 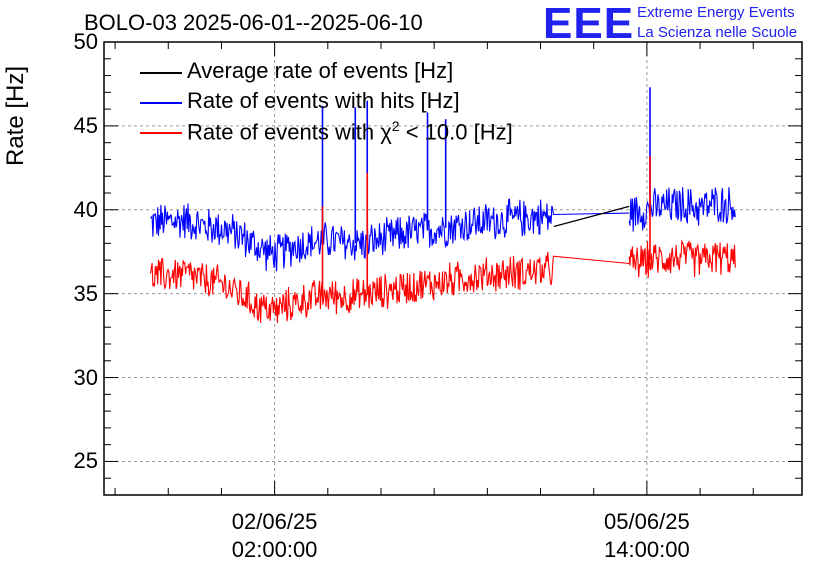 I want to click on legend-label-average: Average rate of events [Hz], so click(x=320, y=70).